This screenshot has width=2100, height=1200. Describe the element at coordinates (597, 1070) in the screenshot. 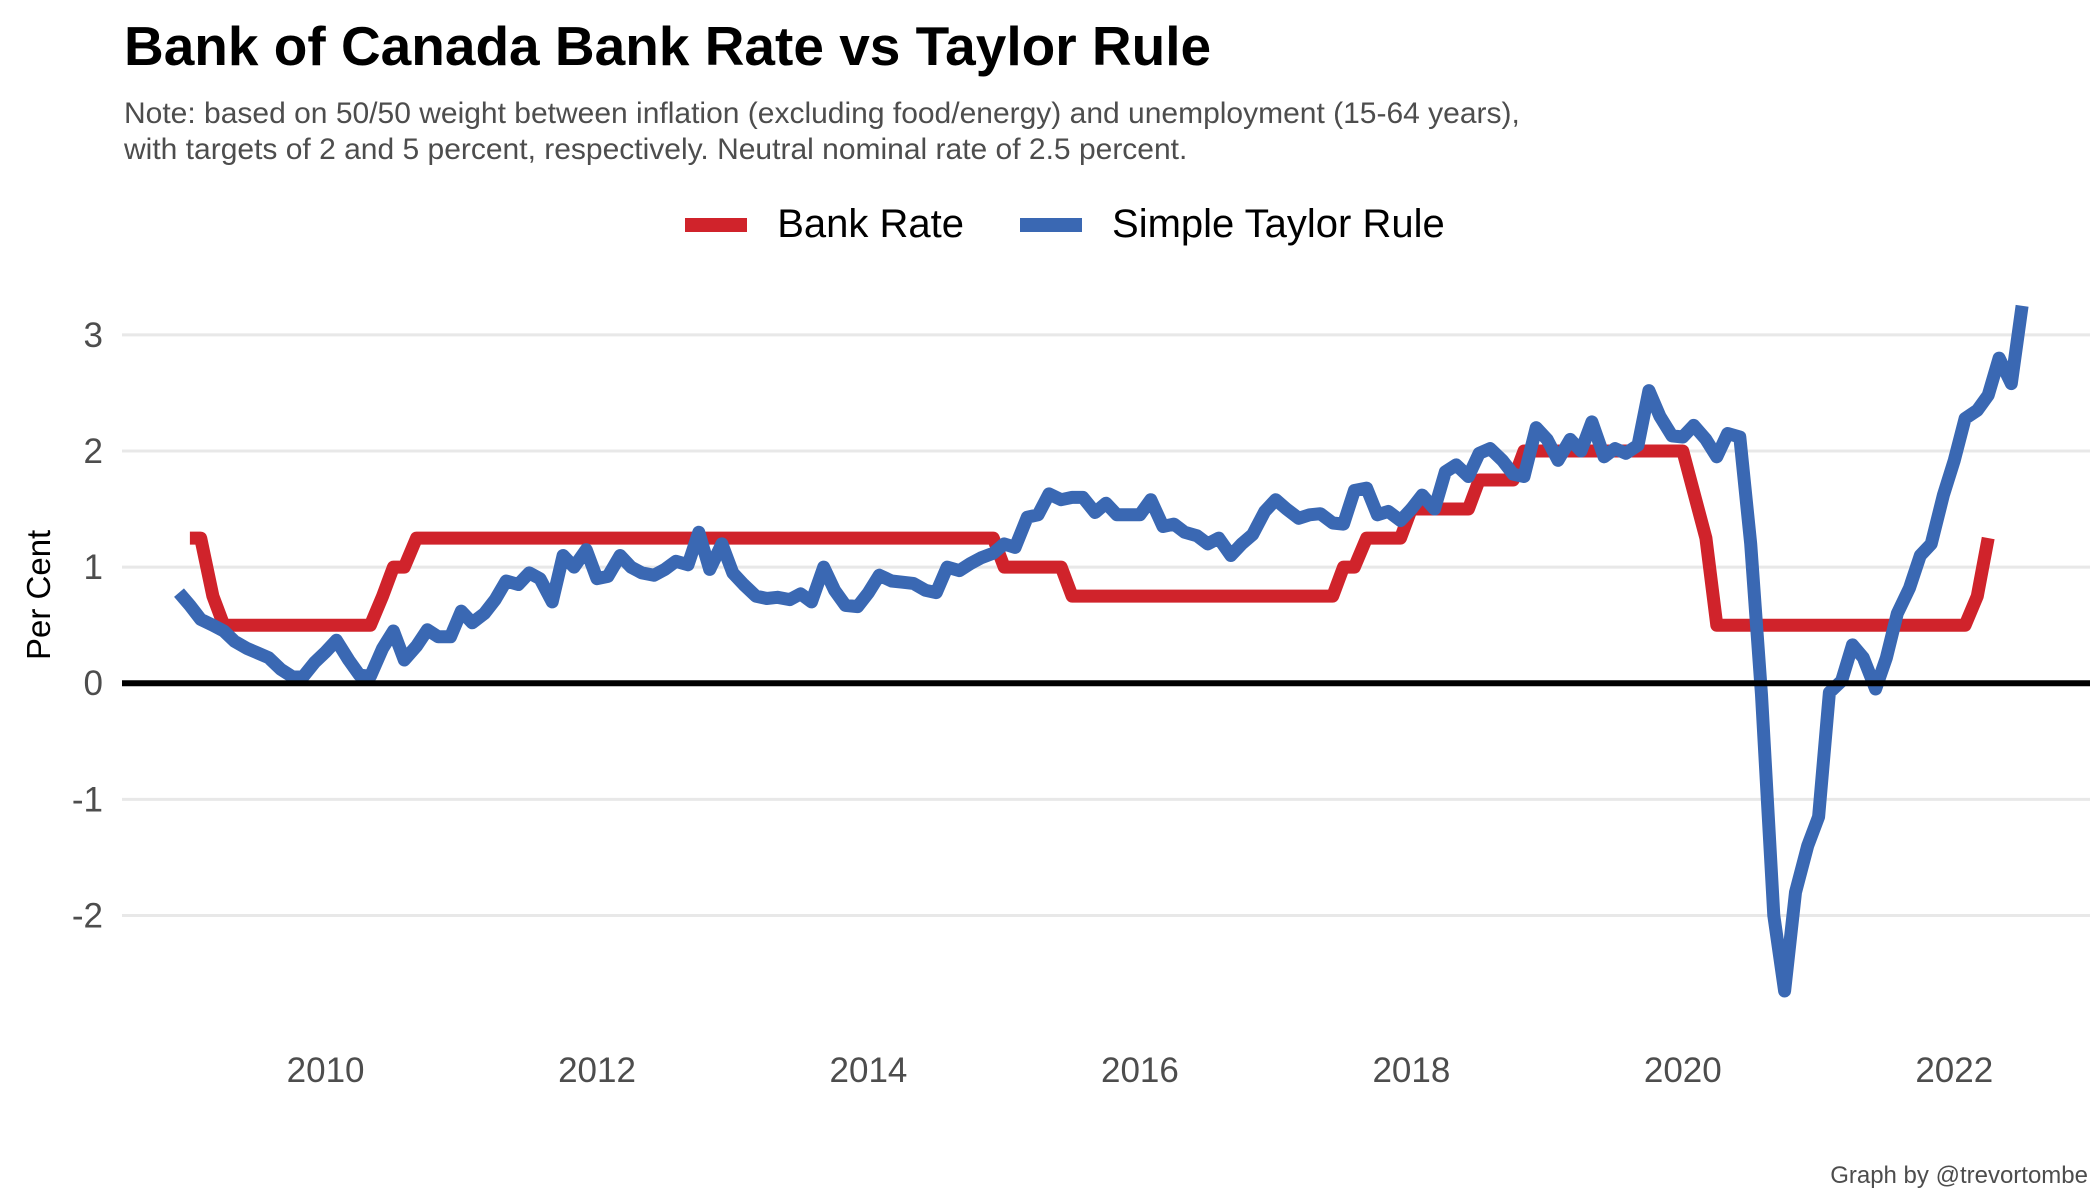

I see `x-tick-label: 2012` at that location.